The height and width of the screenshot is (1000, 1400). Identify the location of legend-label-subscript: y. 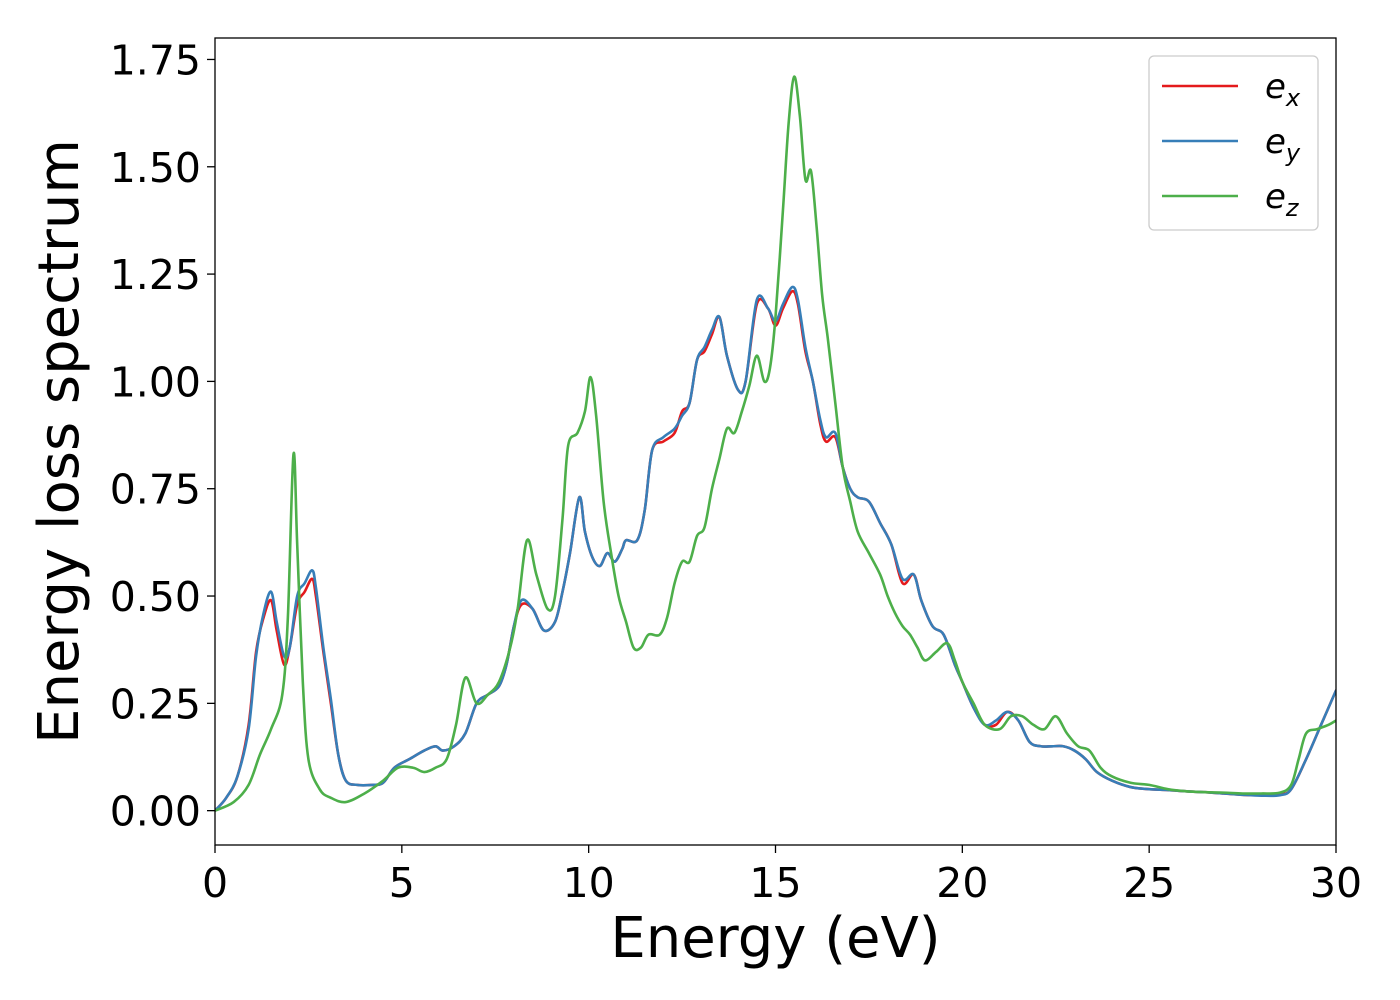
(1293, 153).